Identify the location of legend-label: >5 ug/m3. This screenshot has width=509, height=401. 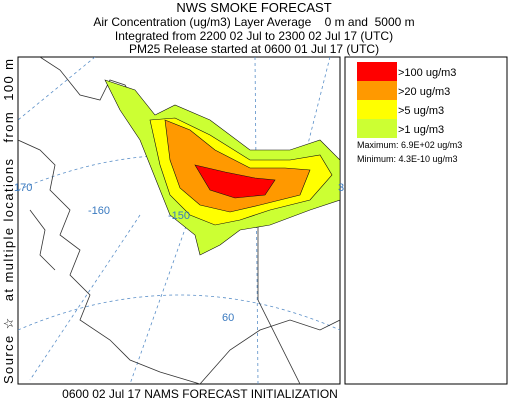
(421, 111).